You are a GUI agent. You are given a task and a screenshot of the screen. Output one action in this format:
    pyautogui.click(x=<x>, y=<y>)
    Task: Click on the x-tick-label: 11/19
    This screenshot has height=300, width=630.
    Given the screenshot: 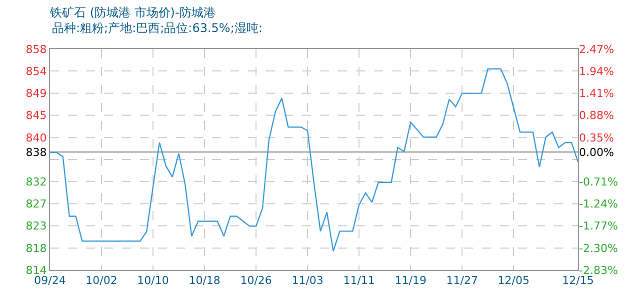 What is the action you would take?
    pyautogui.click(x=410, y=281)
    